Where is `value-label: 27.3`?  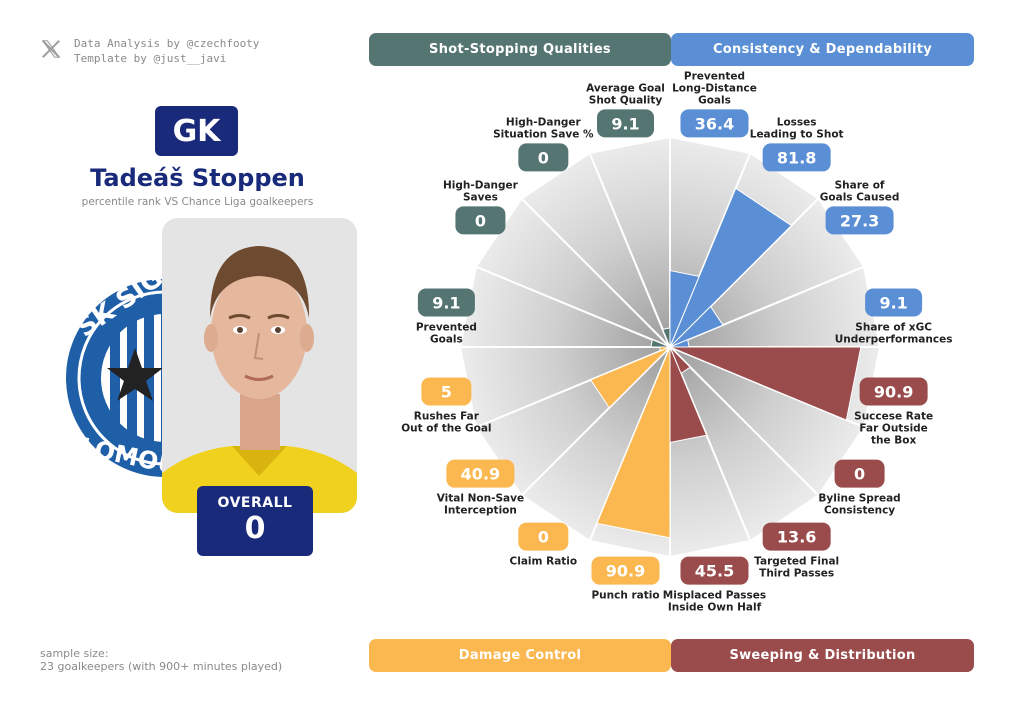 value-label: 27.3 is located at coordinates (859, 220).